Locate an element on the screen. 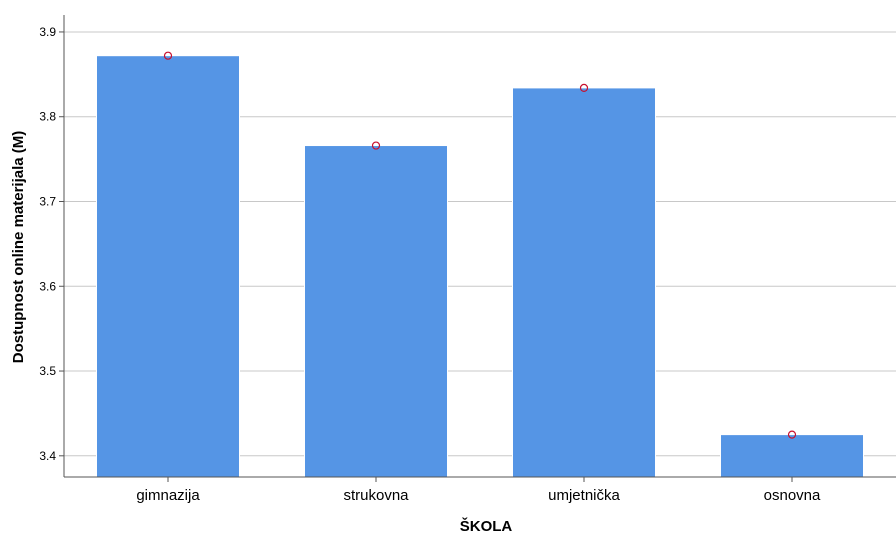 This screenshot has height=537, width=896. x-tick-label: strukovna is located at coordinates (376, 495).